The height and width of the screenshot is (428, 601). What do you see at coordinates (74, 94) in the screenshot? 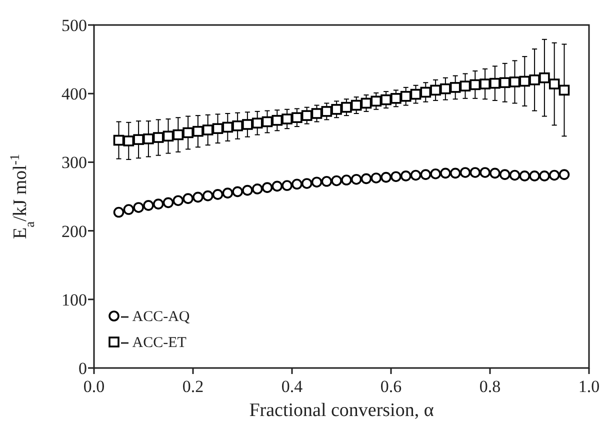
I see `y-tick-label: 400` at bounding box center [74, 94].